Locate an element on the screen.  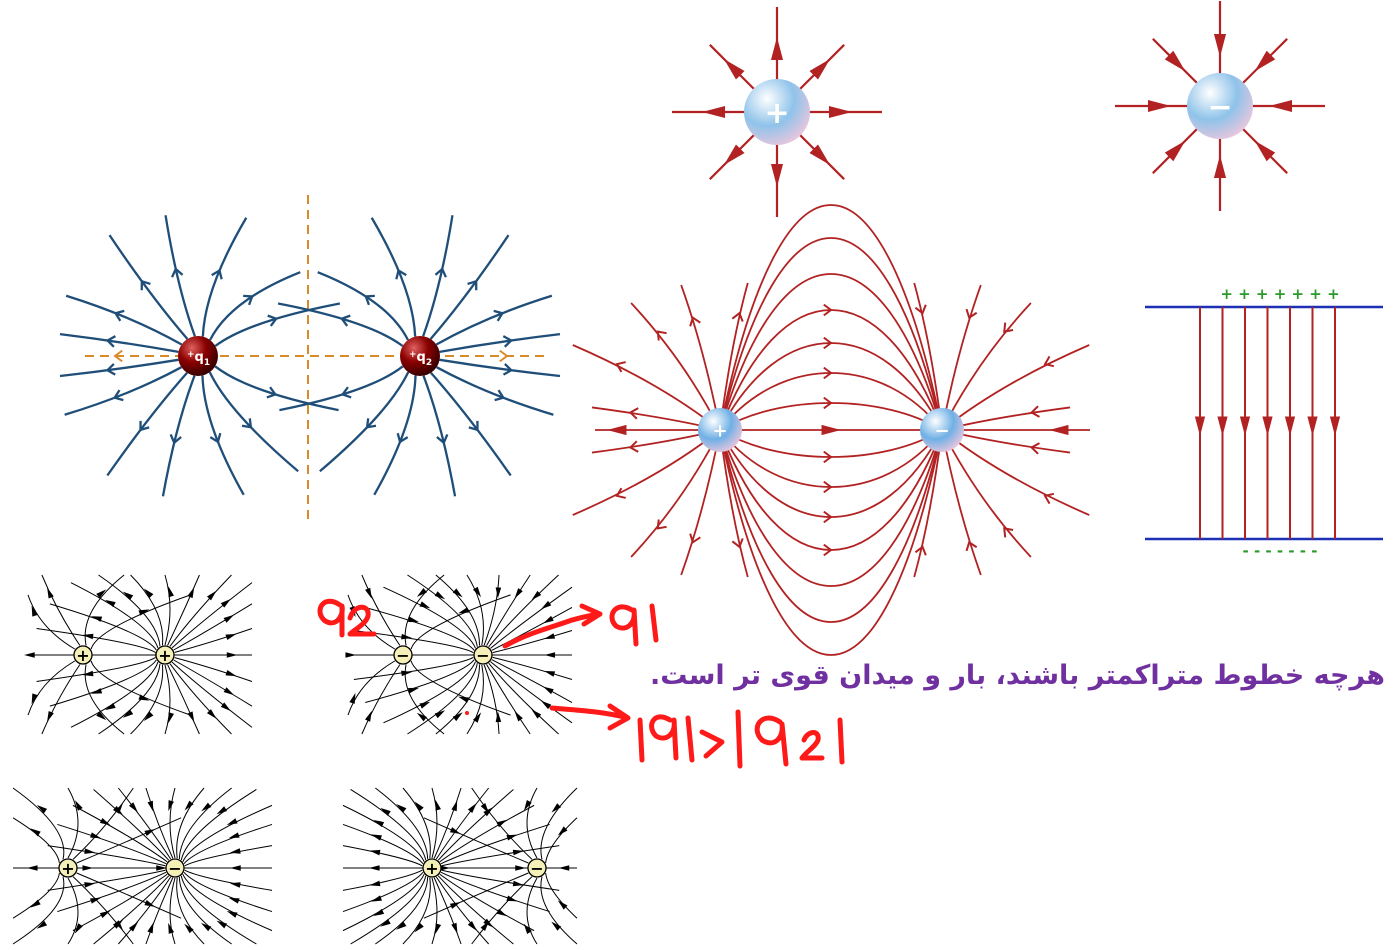
handwritten-annotation is located at coordinates (610, 680).